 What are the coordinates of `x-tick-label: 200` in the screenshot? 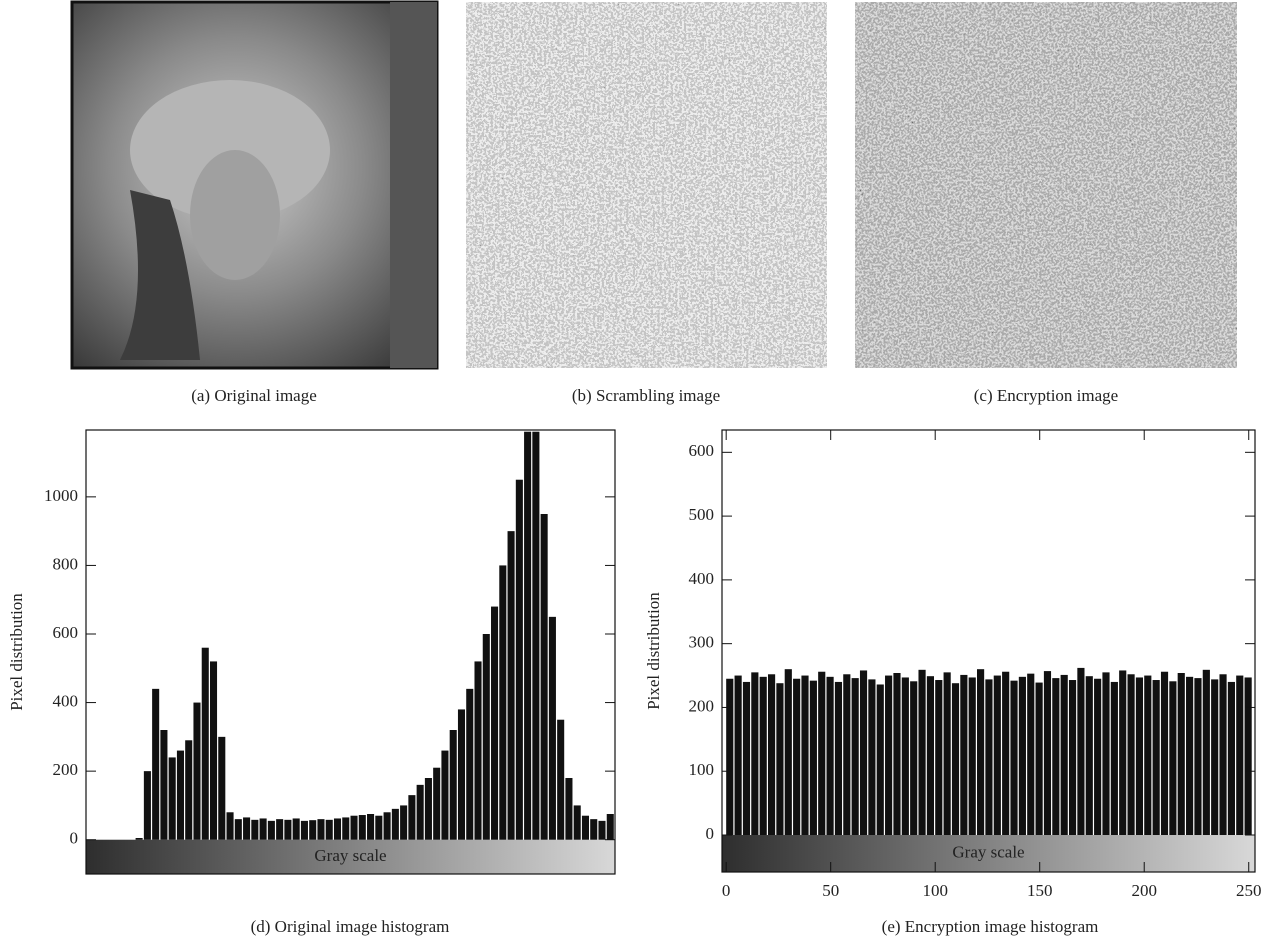 It's located at (1144, 890).